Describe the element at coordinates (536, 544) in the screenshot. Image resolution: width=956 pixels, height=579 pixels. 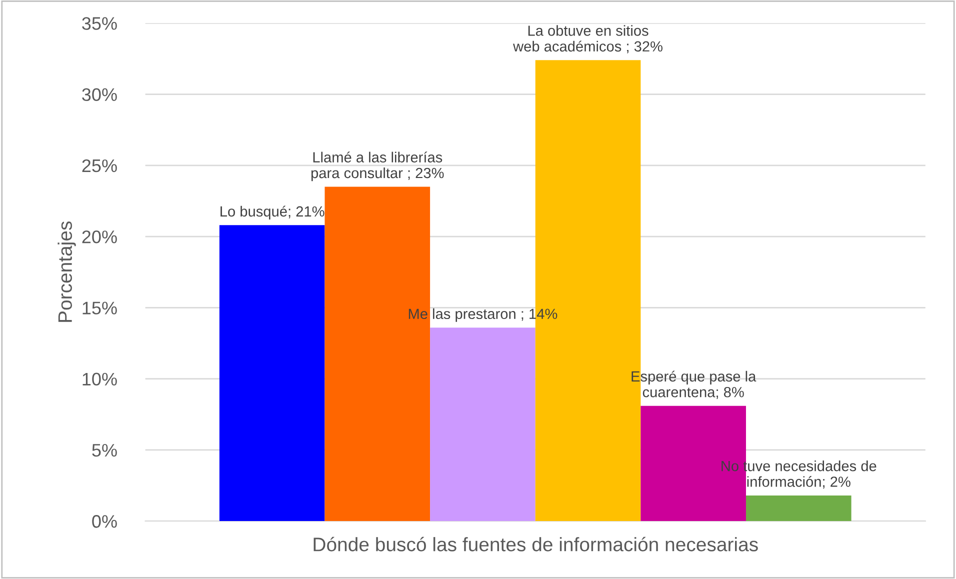
I see `x-axis-title: Dónde buscó las fuentes de información necesarias` at that location.